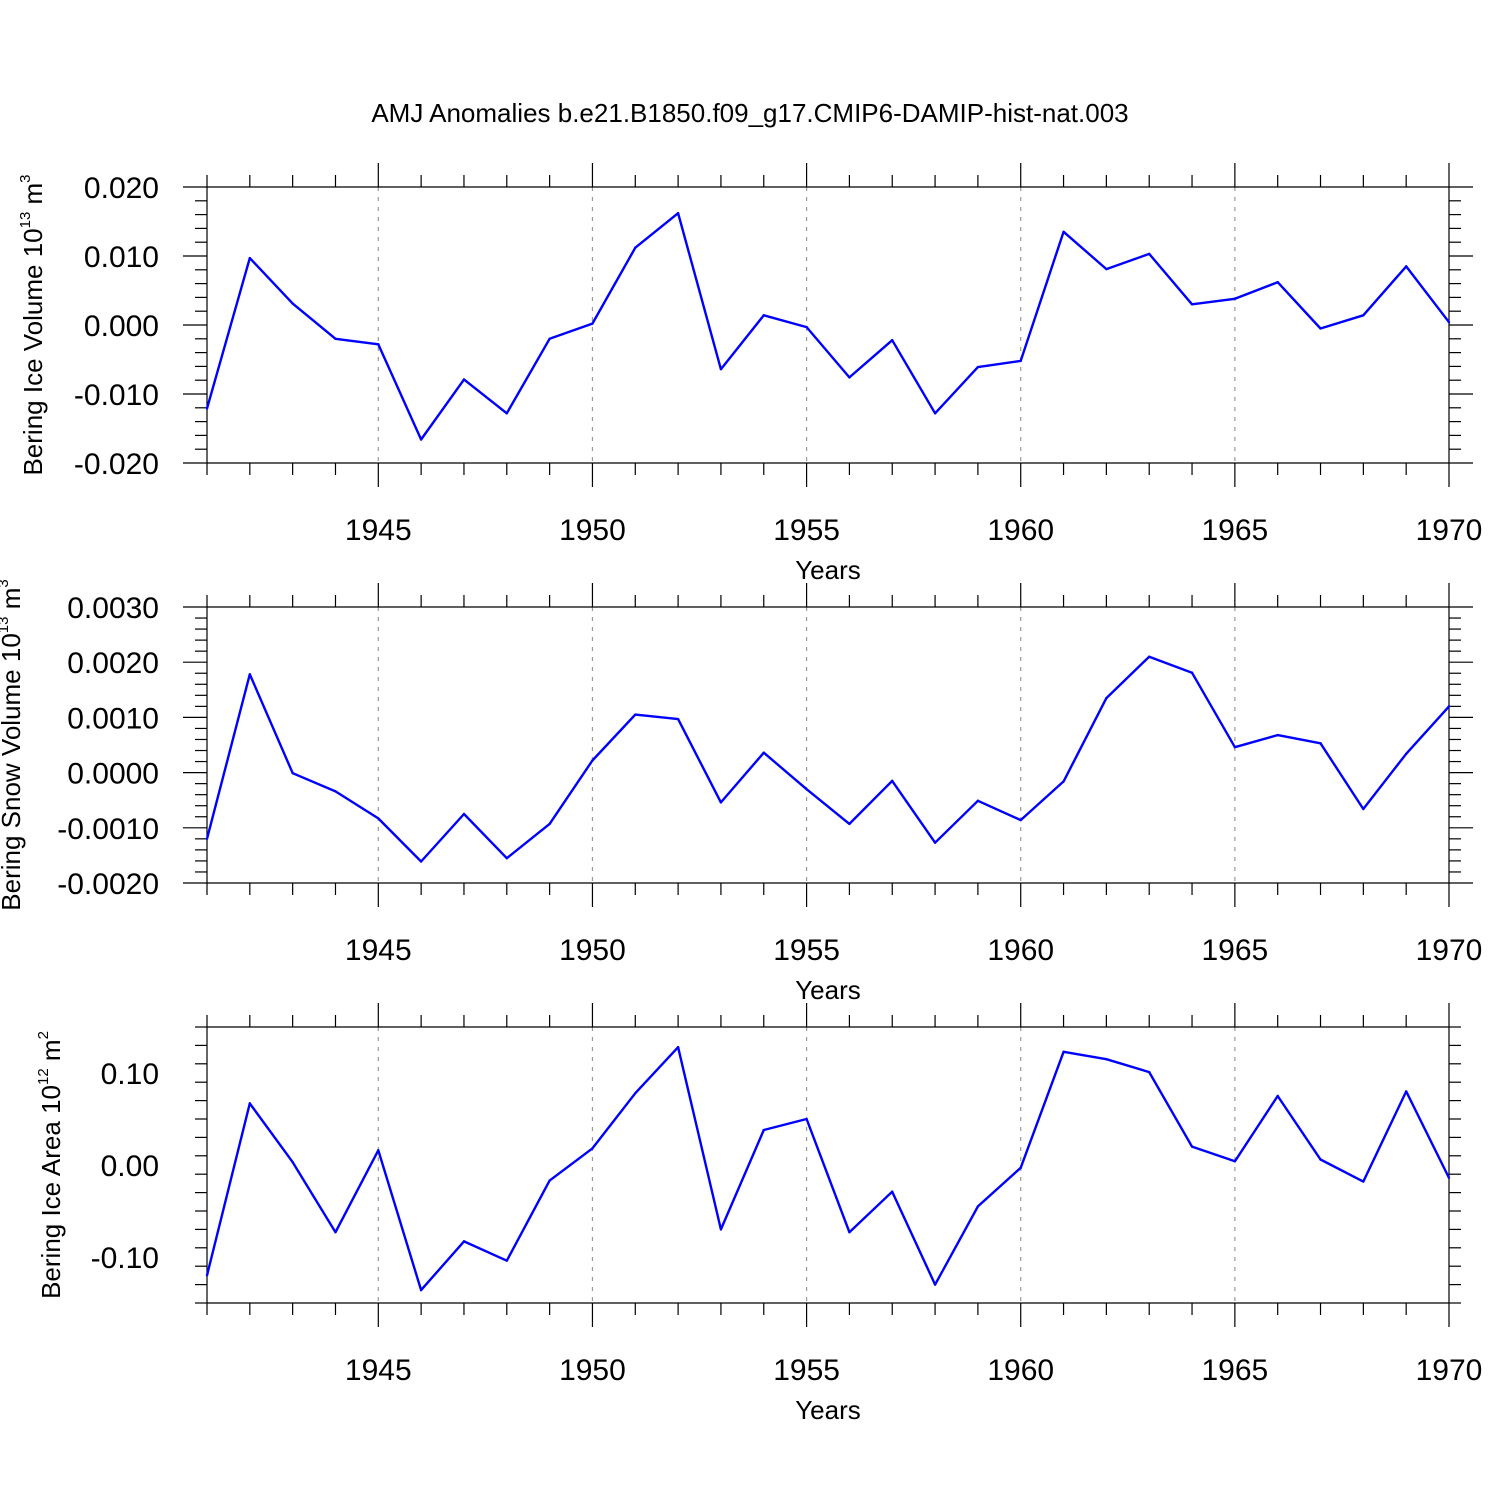 This screenshot has height=1500, width=1500. Describe the element at coordinates (33, 351) in the screenshot. I see `y-axis-label-text: Bering Ice Volume 10` at that location.